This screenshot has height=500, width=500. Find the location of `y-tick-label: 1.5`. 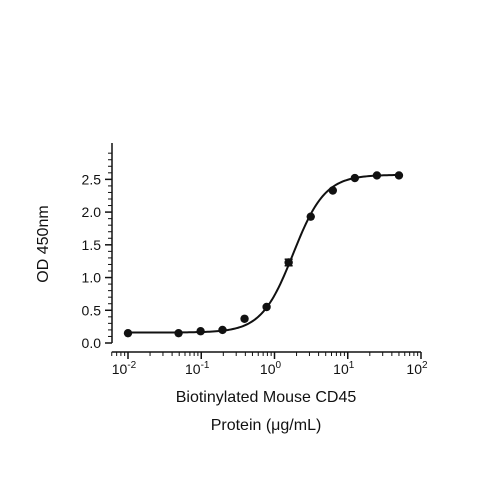

y-tick-label: 1.5 is located at coordinates (92, 245).